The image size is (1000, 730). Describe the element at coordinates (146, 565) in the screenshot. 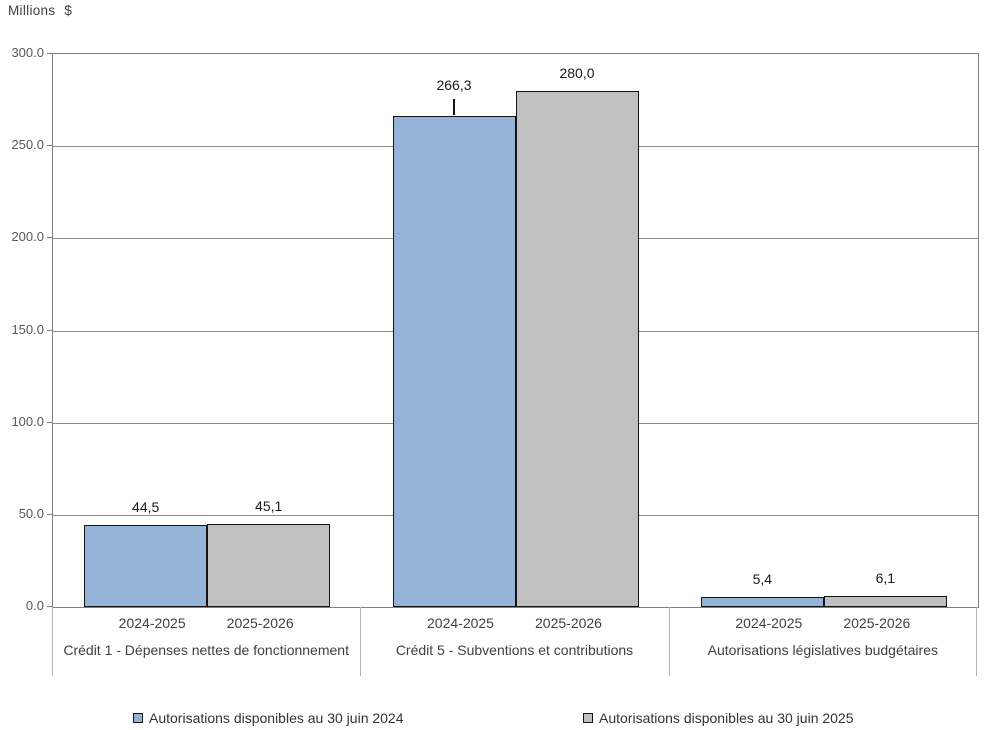

I see `bar-group1-series1` at that location.